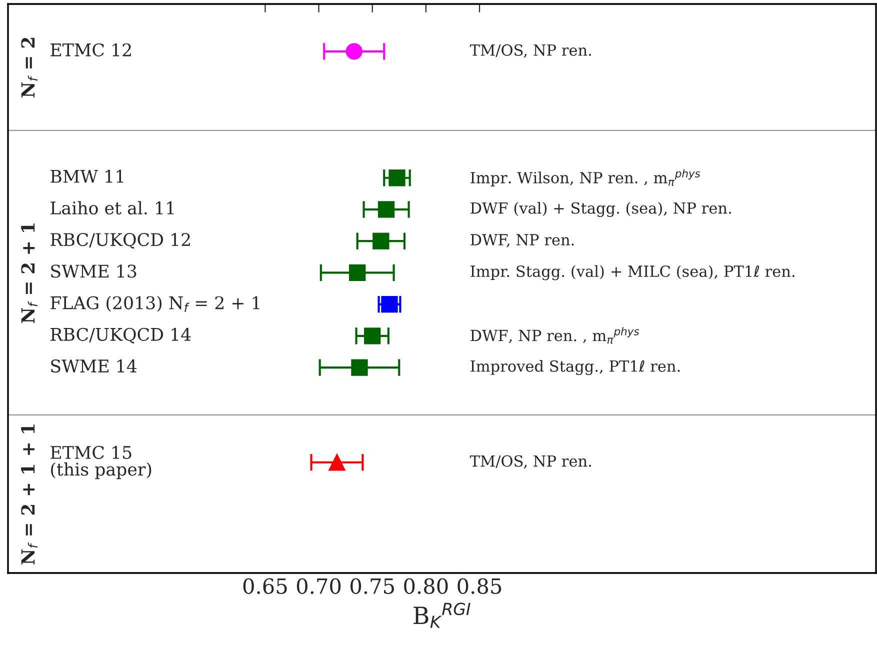  Describe the element at coordinates (426, 586) in the screenshot. I see `x-tick-label: 0.80` at that location.